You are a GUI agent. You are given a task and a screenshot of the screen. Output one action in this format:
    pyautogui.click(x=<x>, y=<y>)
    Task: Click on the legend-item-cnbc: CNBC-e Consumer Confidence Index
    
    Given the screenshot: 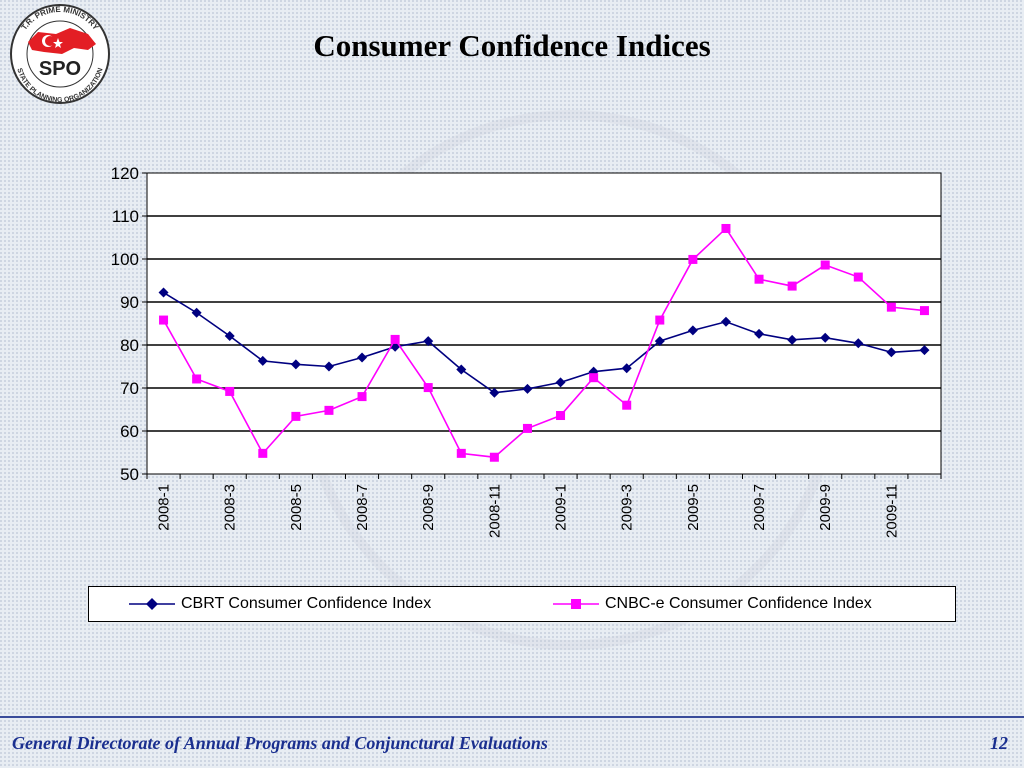 What is the action you would take?
    pyautogui.click(x=711, y=604)
    